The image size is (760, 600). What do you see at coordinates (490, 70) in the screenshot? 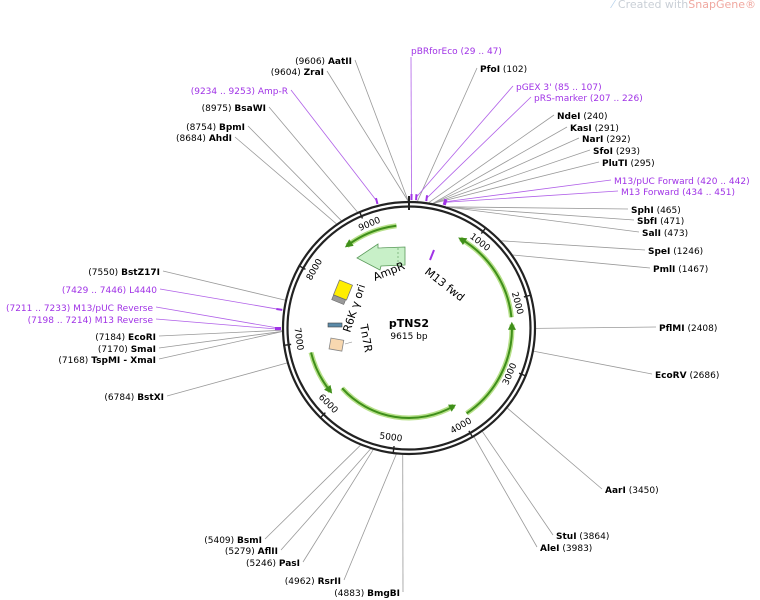
I see `enzyme-name: PfoI` at bounding box center [490, 70].